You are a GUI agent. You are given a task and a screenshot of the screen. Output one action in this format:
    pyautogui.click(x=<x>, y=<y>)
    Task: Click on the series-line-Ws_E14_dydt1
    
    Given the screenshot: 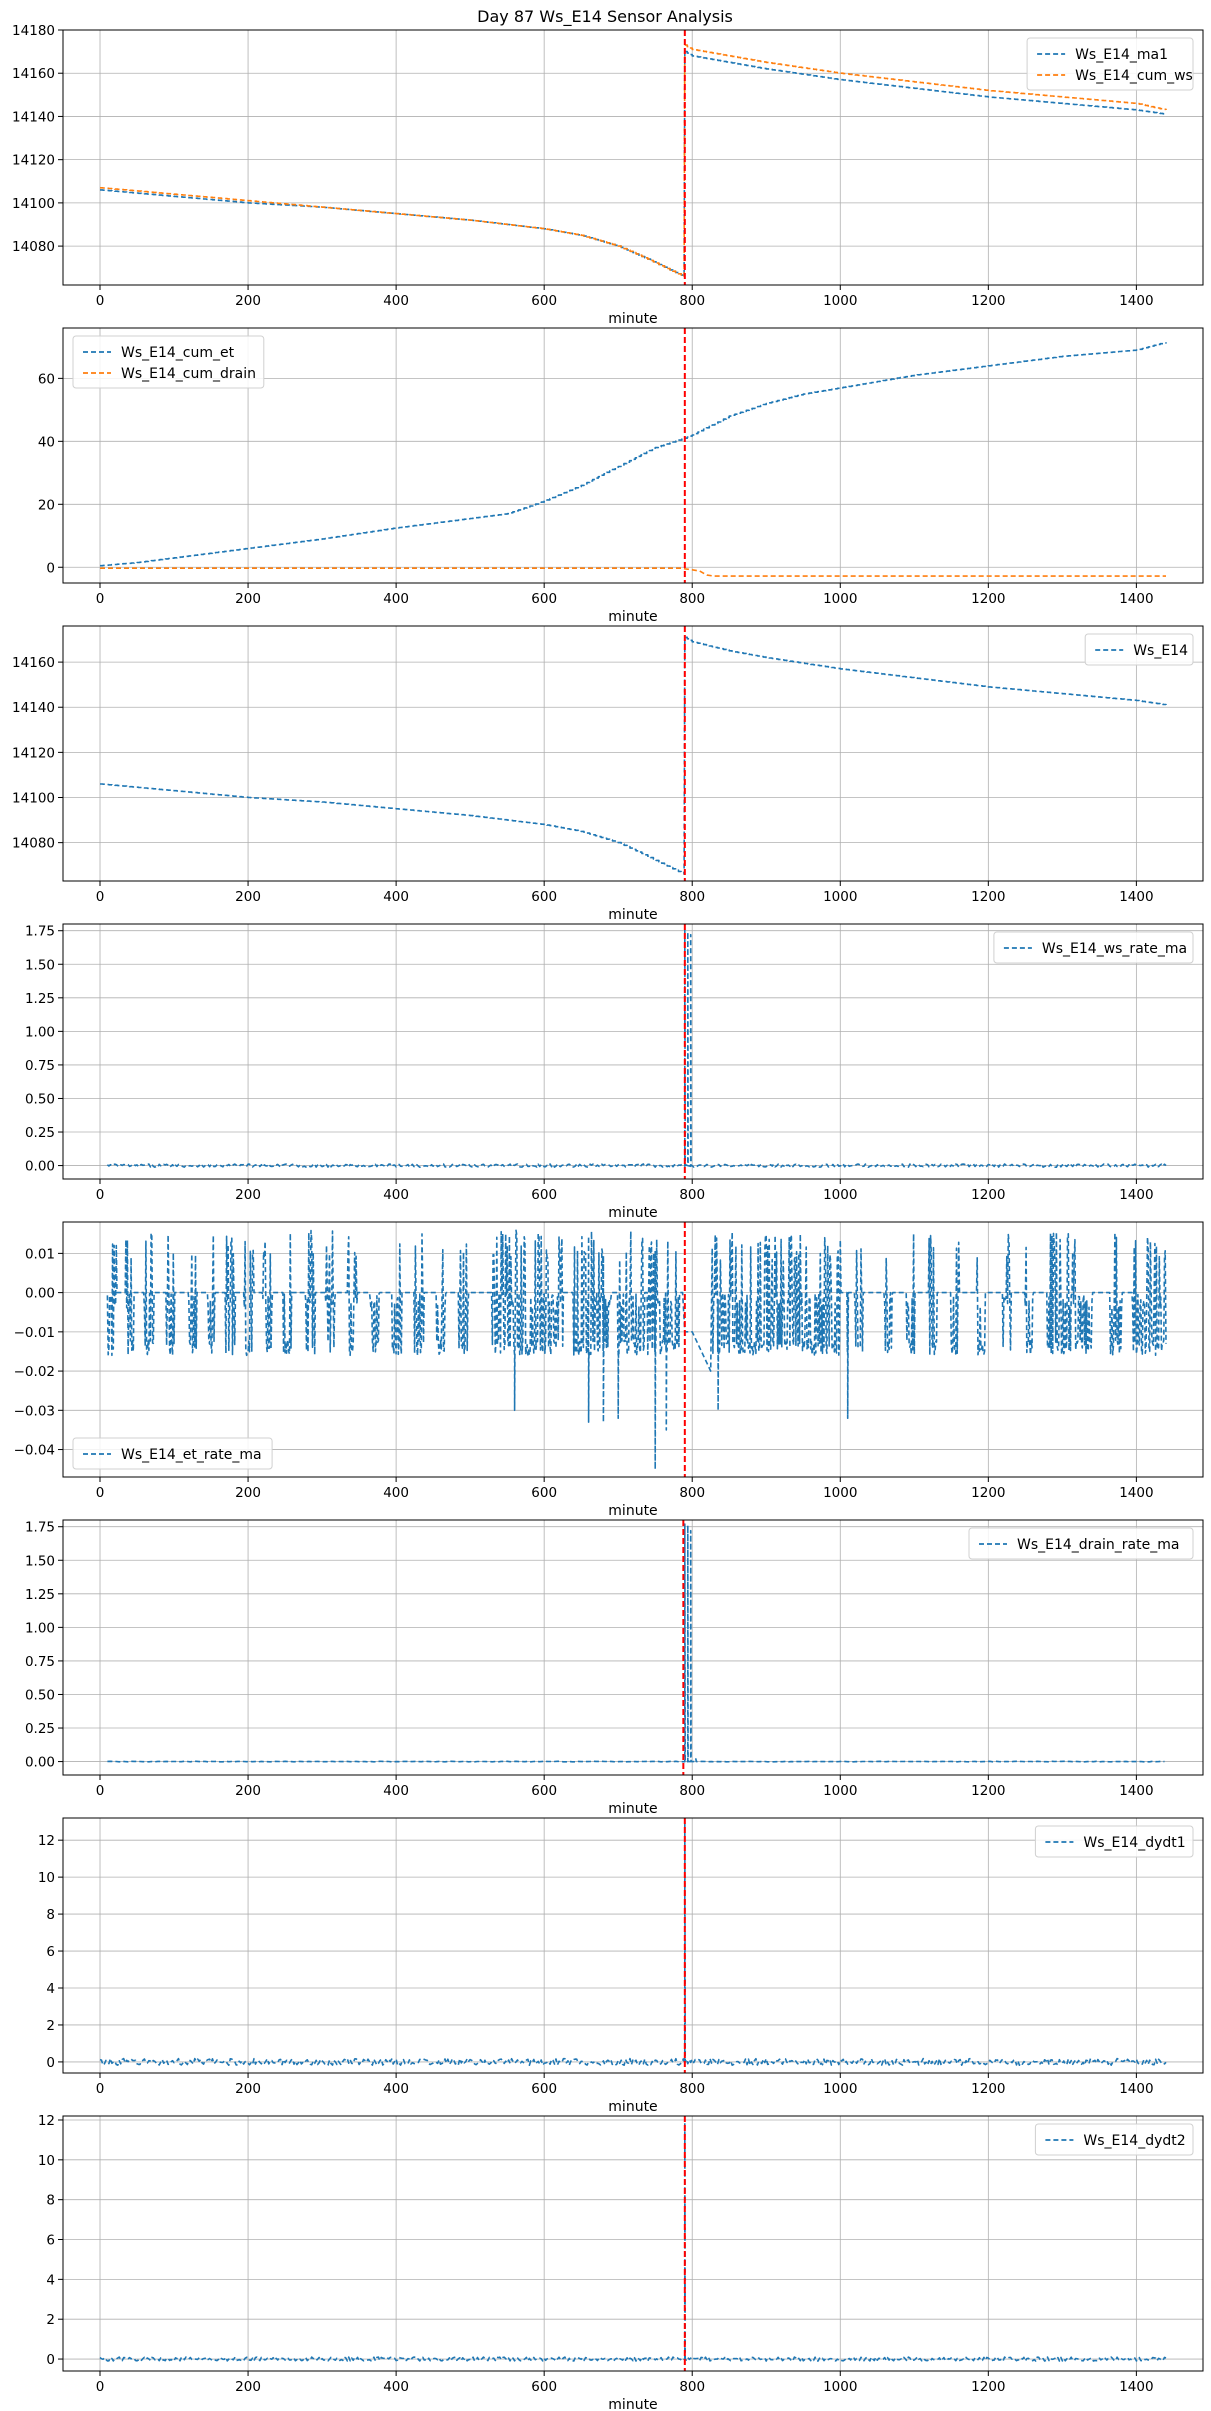 What is the action you would take?
    pyautogui.click(x=633, y=1944)
    